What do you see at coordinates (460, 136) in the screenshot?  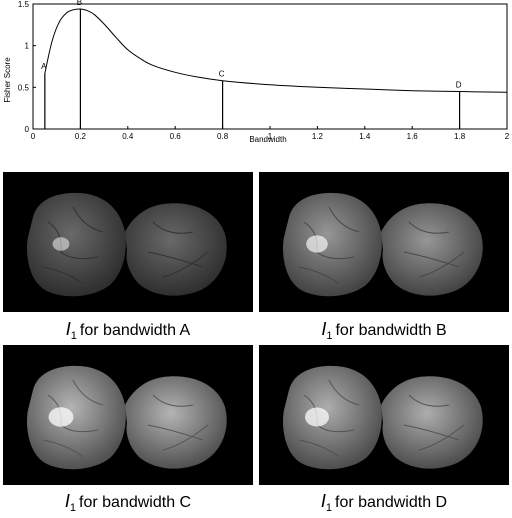 I see `x-tick-label: 1.8` at bounding box center [460, 136].